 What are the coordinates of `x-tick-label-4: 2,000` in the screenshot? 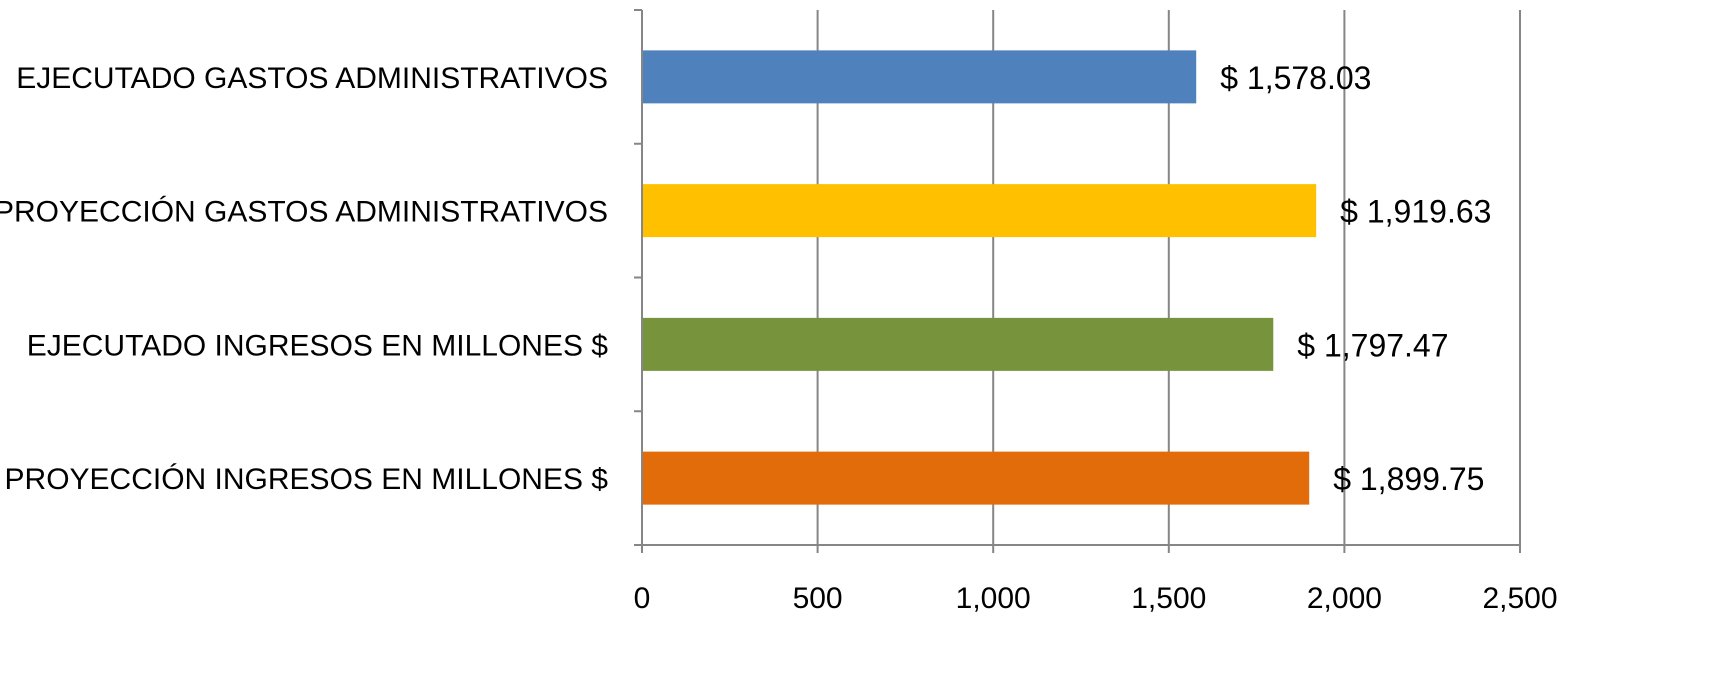 It's located at (1344, 598).